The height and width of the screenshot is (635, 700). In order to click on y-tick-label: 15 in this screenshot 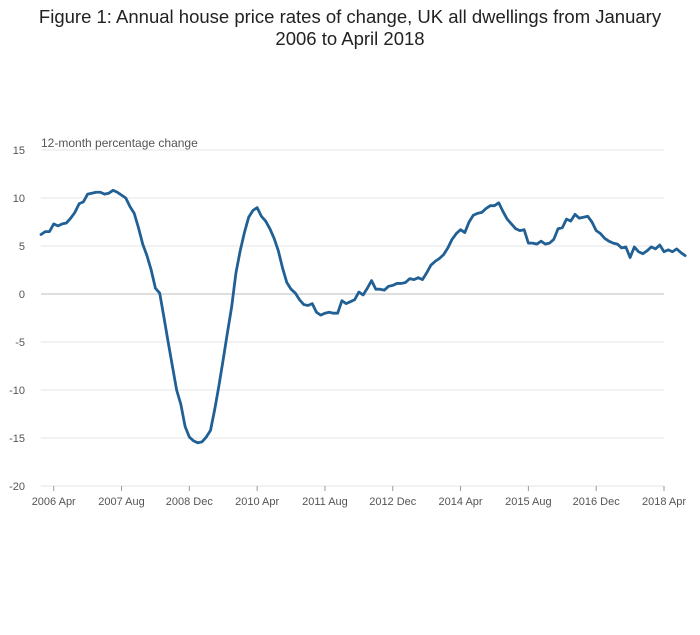, I will do `click(19, 151)`.